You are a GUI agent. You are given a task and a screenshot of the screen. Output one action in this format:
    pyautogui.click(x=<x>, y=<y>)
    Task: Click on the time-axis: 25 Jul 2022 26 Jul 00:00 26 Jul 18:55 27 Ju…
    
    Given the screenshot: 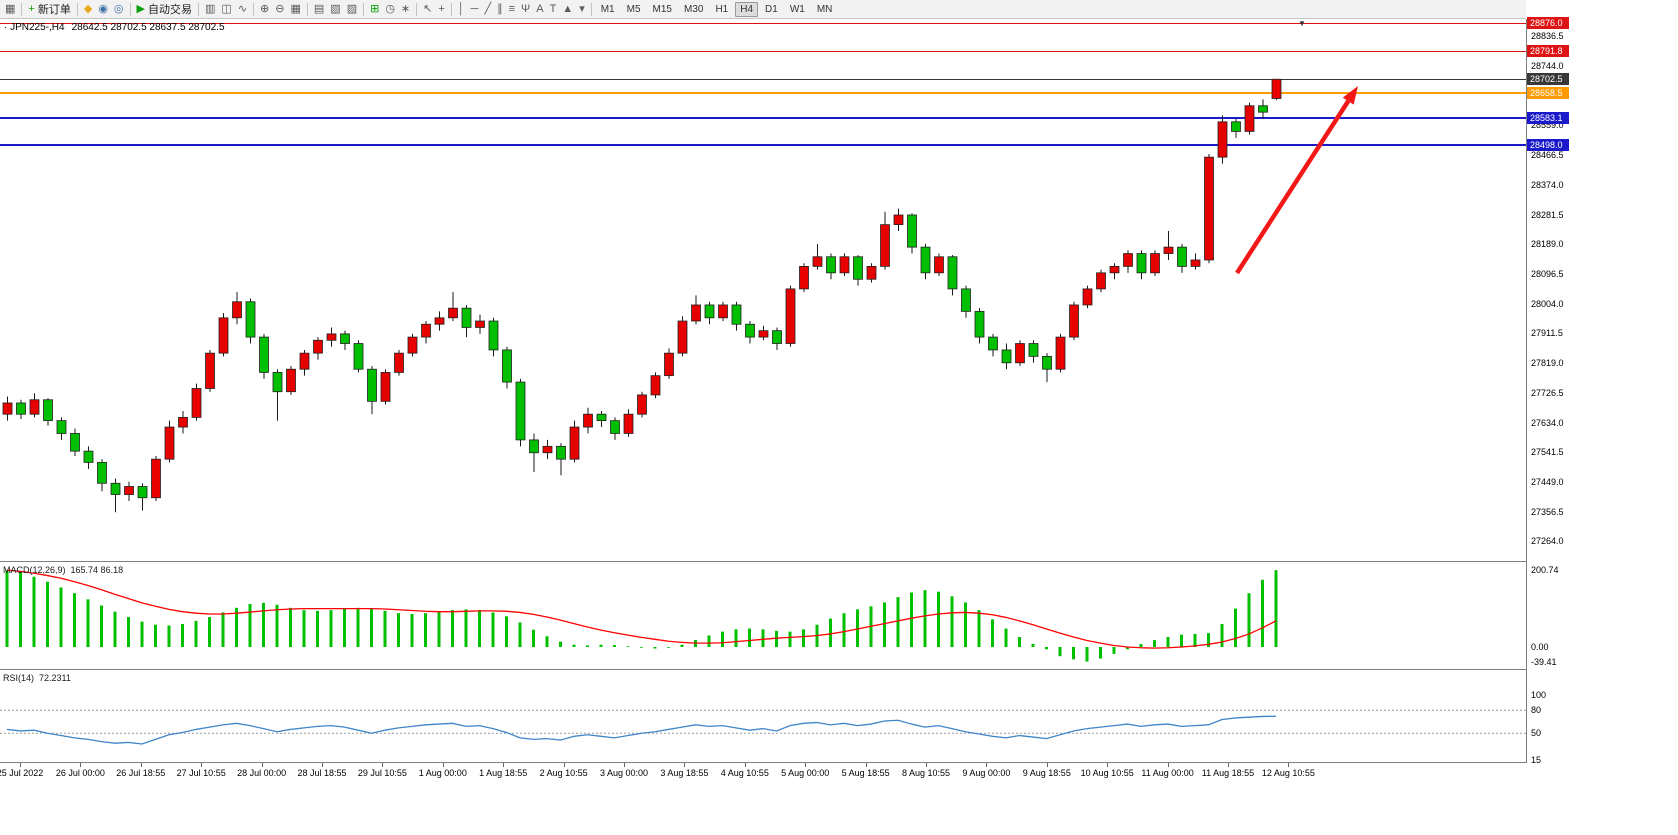 What is the action you would take?
    pyautogui.click(x=763, y=774)
    